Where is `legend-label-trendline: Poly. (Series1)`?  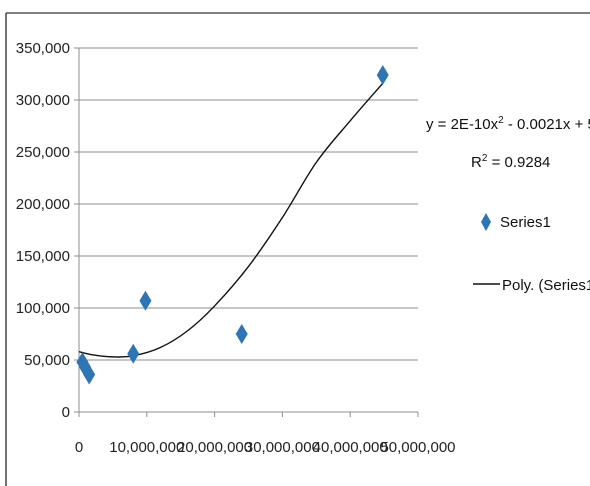 legend-label-trendline: Poly. (Series1) is located at coordinates (546, 285).